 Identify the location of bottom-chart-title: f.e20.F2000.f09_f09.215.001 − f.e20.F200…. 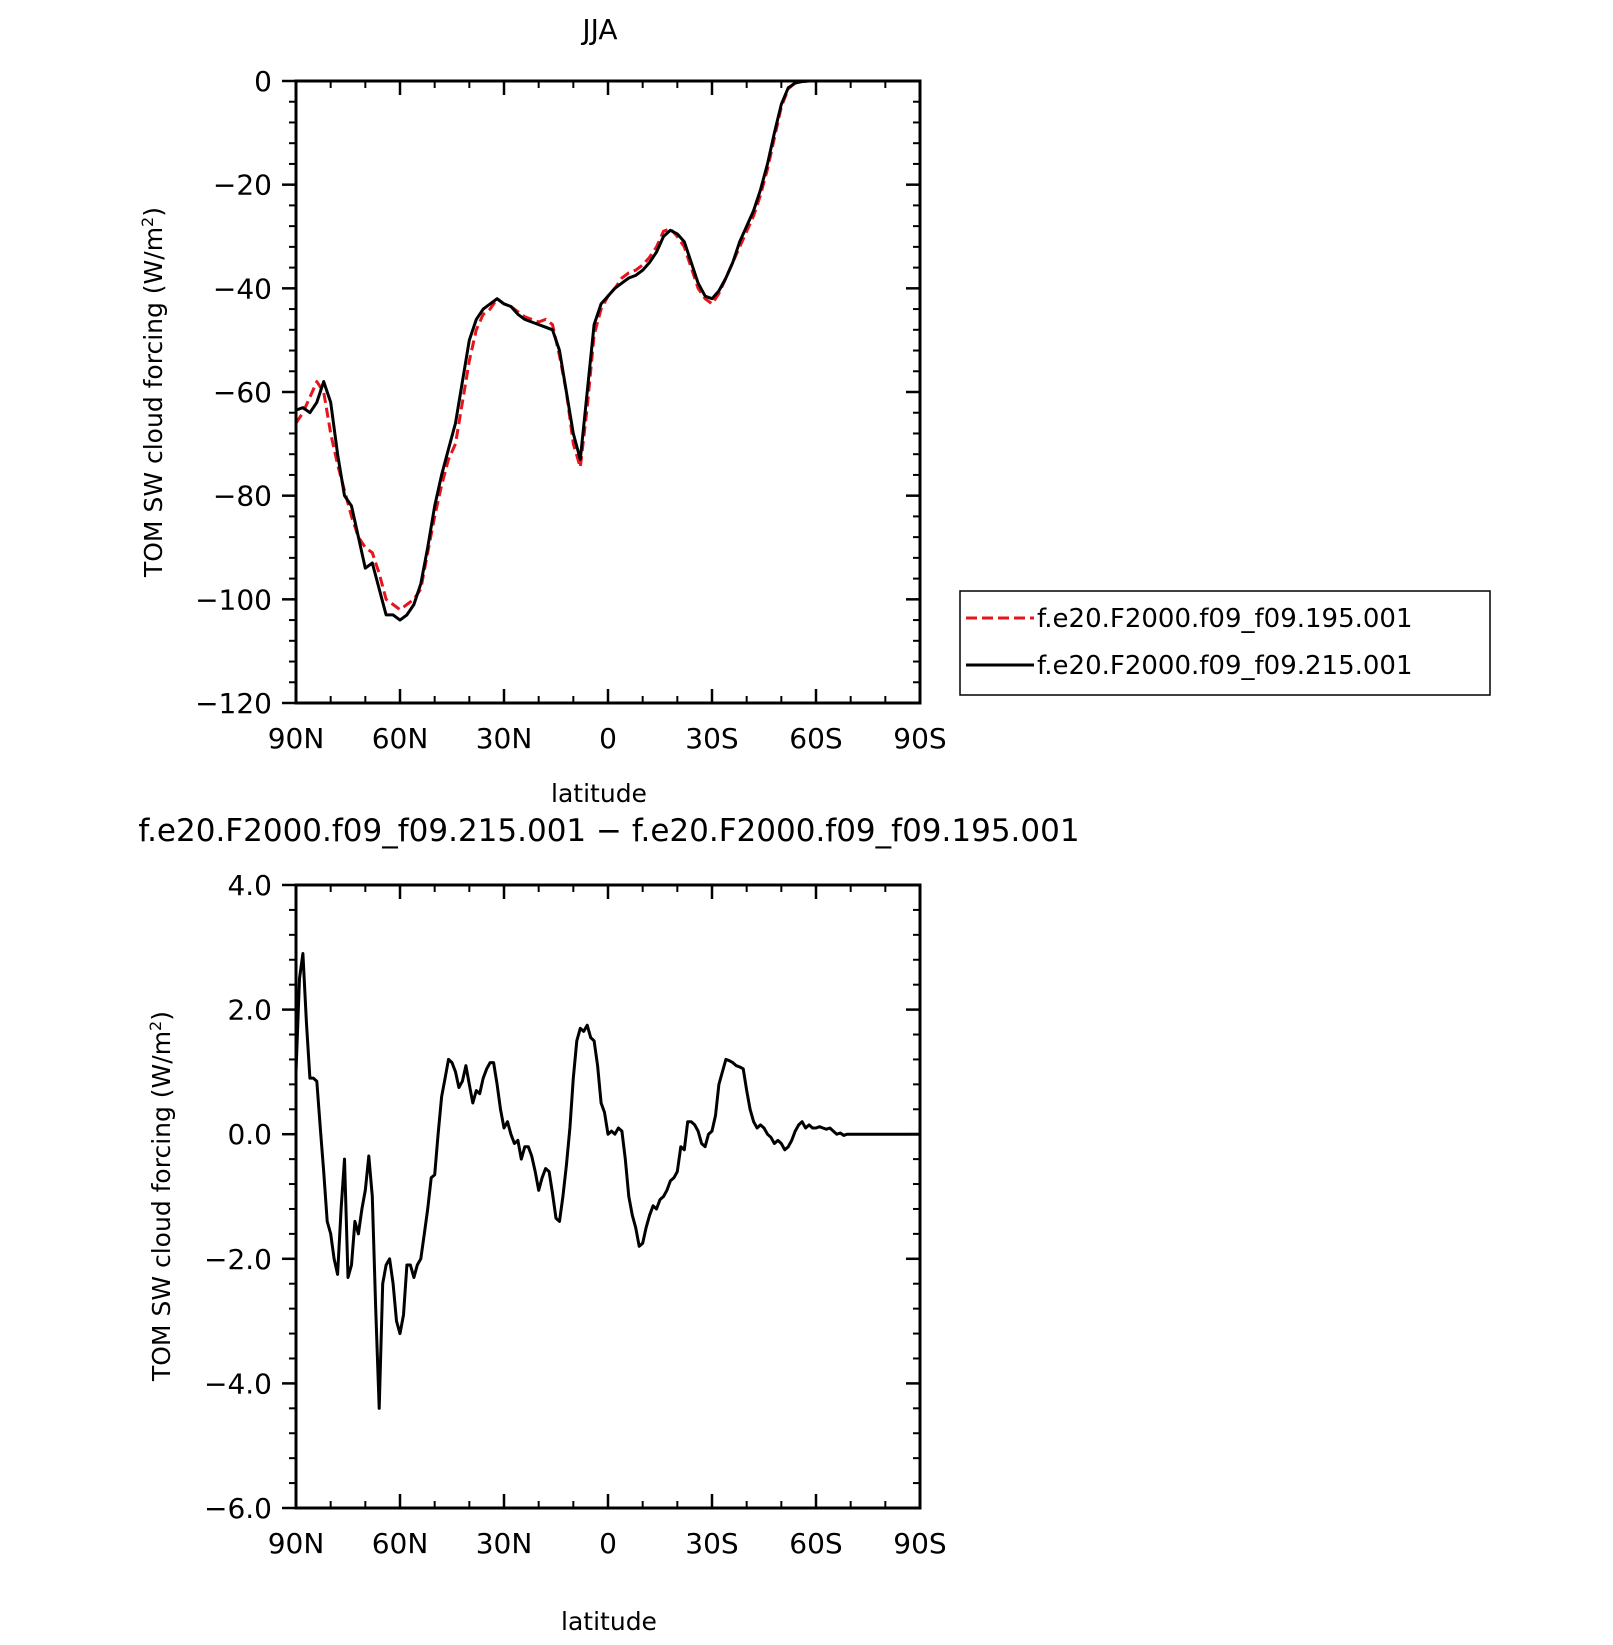
(608, 831).